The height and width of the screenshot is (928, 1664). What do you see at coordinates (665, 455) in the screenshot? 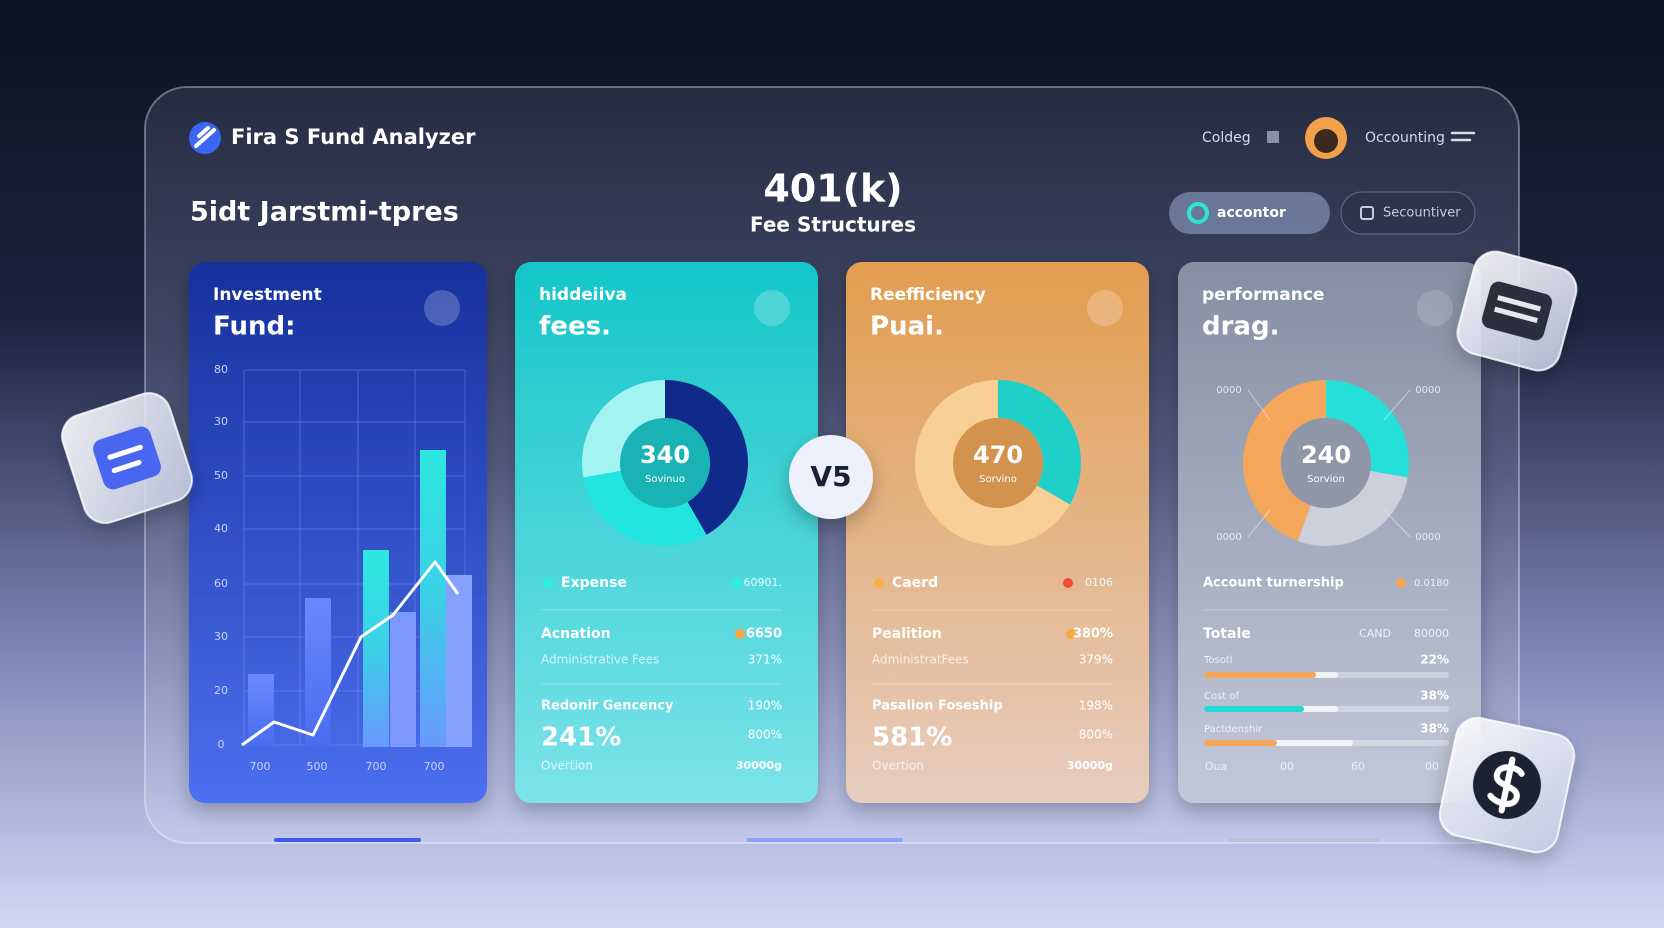
I see `donut-value: 340` at bounding box center [665, 455].